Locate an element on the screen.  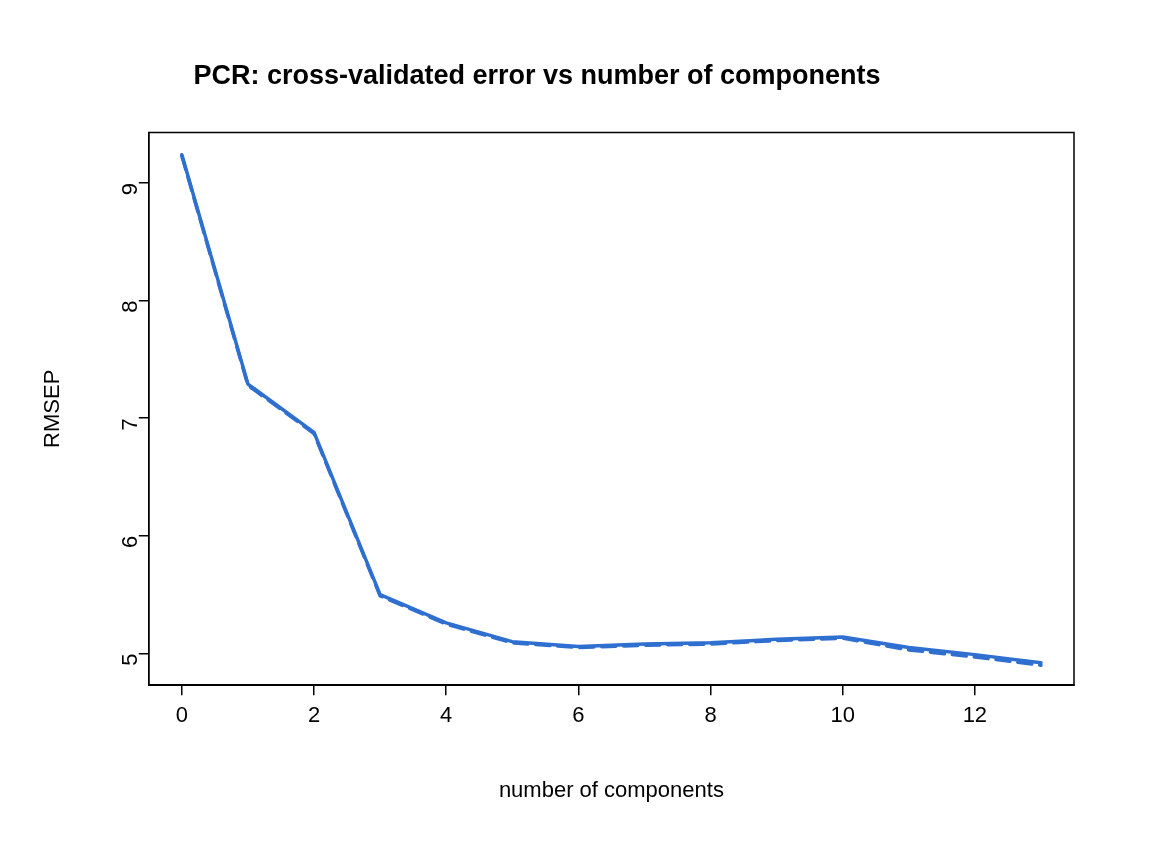
x-tick-label: 12 is located at coordinates (975, 715).